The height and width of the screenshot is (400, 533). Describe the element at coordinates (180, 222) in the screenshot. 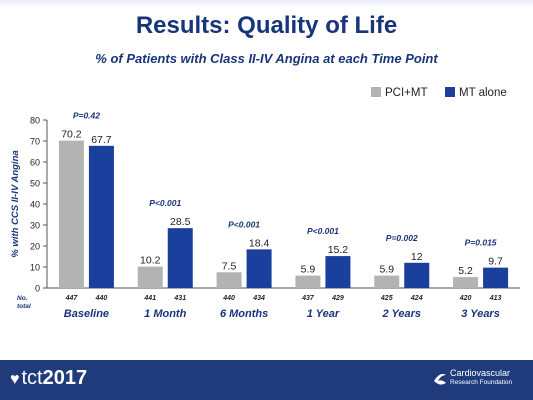

I see `bar-value-label: 28.5` at that location.